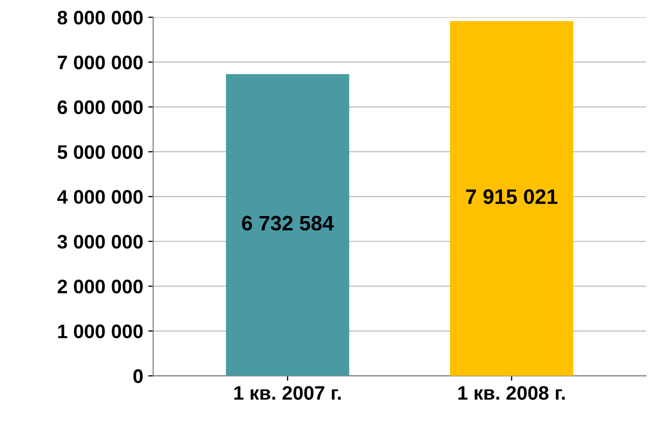 The image size is (666, 432). What do you see at coordinates (100, 63) in the screenshot?
I see `y-tick-label: 7 000 000` at bounding box center [100, 63].